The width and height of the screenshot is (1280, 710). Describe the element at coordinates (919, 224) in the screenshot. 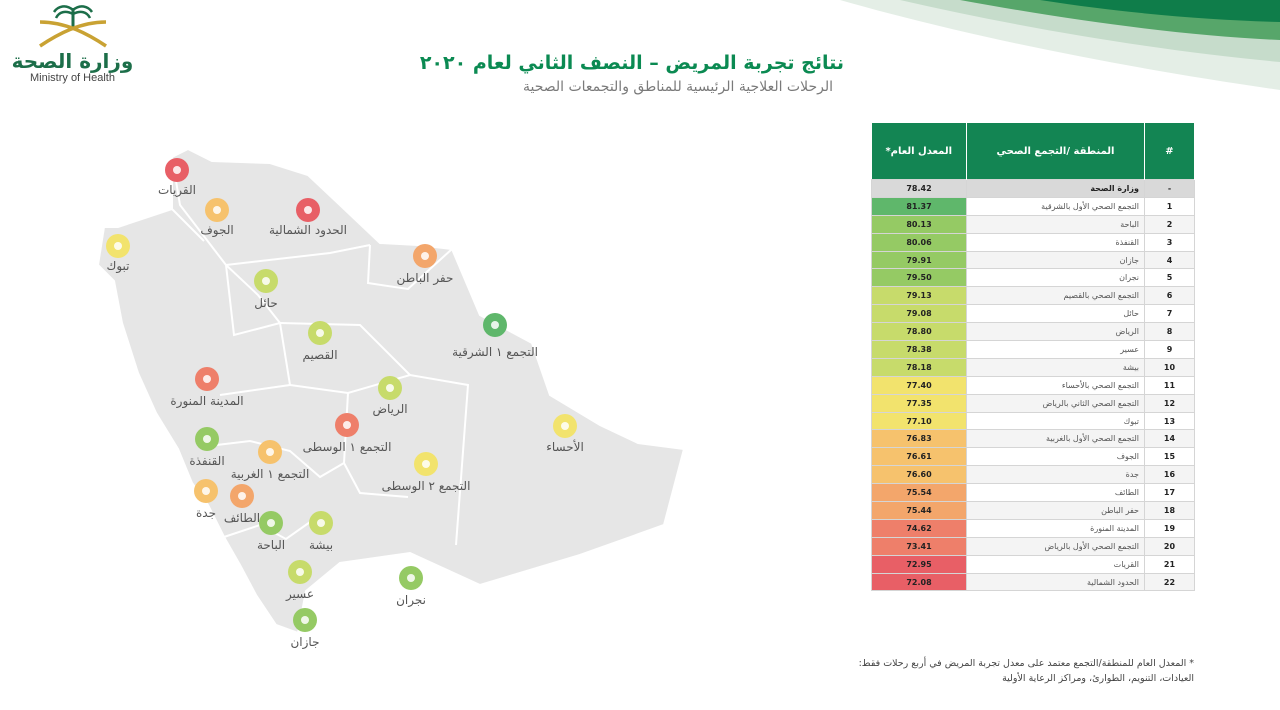

I see `score-cell: 80.13` at that location.